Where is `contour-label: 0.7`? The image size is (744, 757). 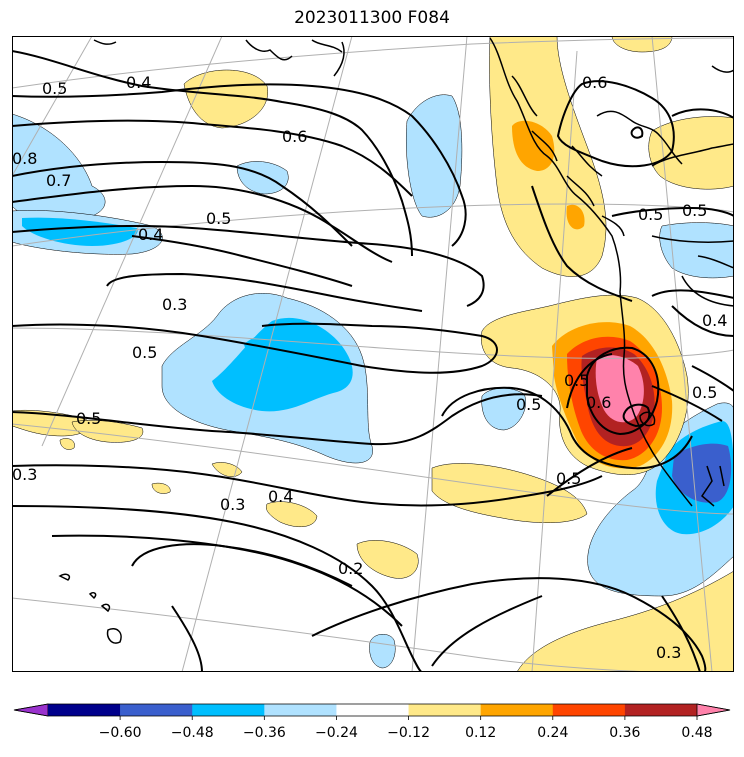
contour-label: 0.7 is located at coordinates (58, 180).